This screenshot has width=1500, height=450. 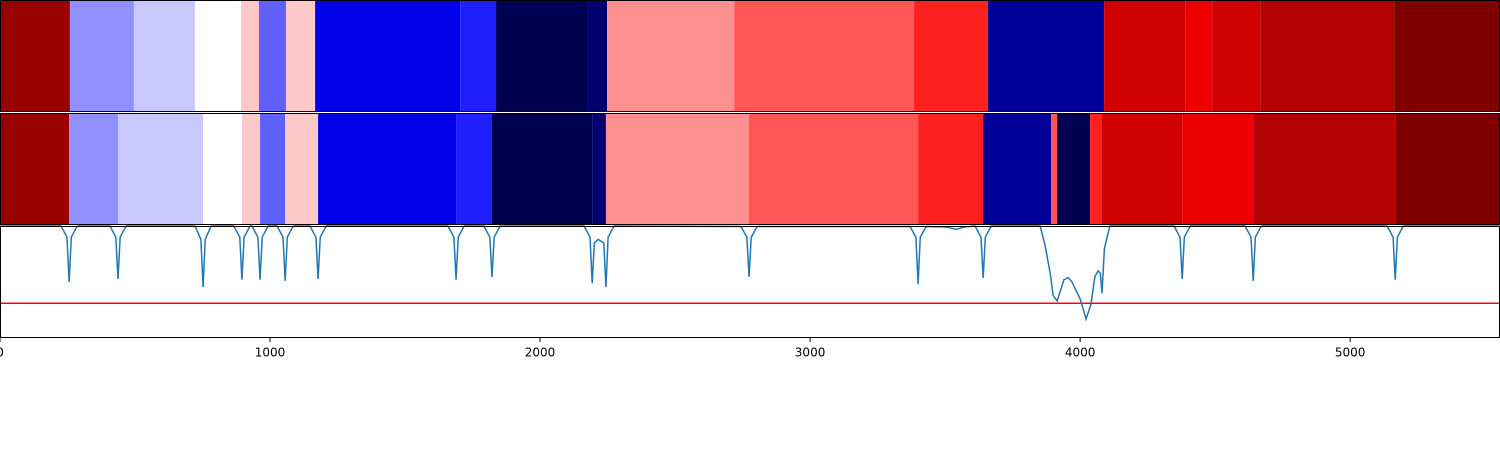 What do you see at coordinates (540, 353) in the screenshot?
I see `x-tick-label: 2000` at bounding box center [540, 353].